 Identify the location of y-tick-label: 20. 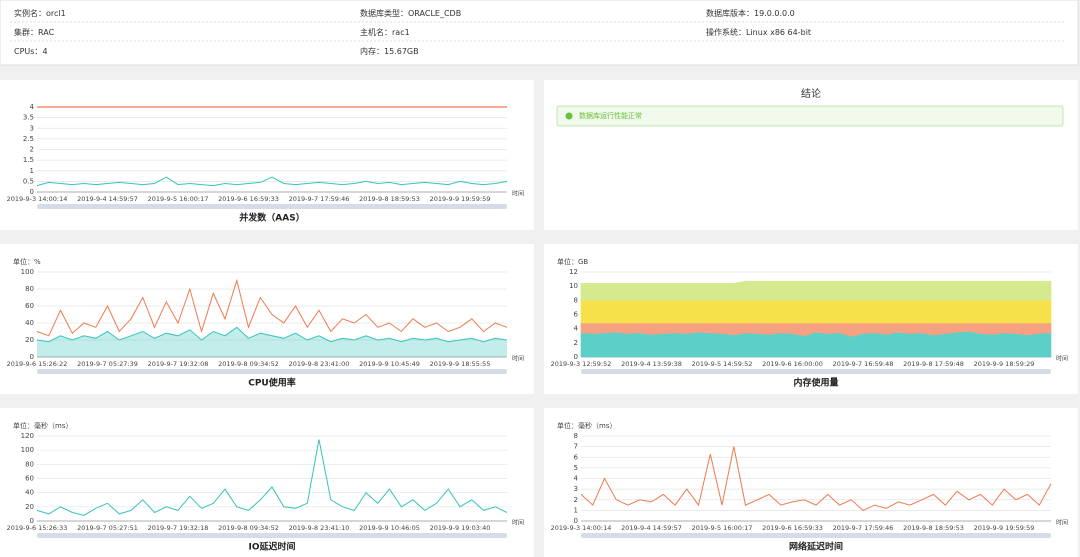
(29, 507).